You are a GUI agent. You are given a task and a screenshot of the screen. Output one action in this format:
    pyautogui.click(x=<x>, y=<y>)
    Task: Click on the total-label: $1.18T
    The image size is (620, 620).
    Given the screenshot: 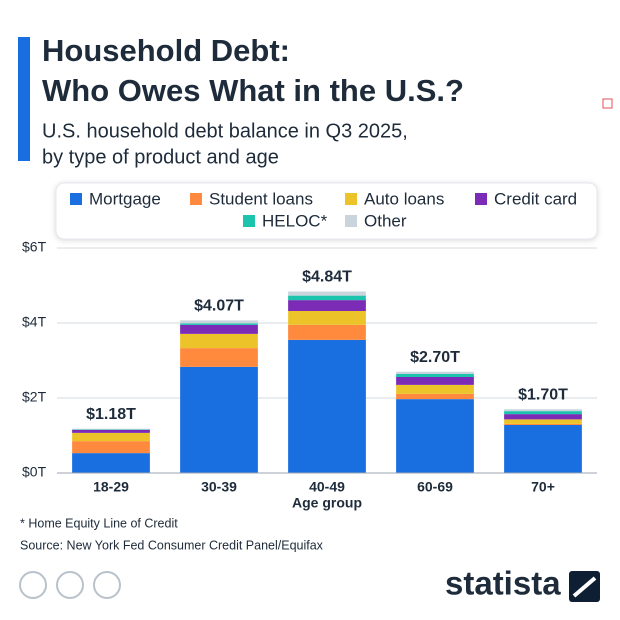 What is the action you would take?
    pyautogui.click(x=111, y=414)
    